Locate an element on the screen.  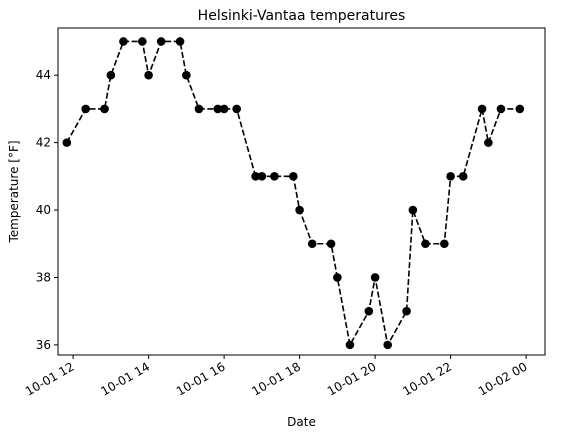
y-tick-label: 42 is located at coordinates (43, 143).